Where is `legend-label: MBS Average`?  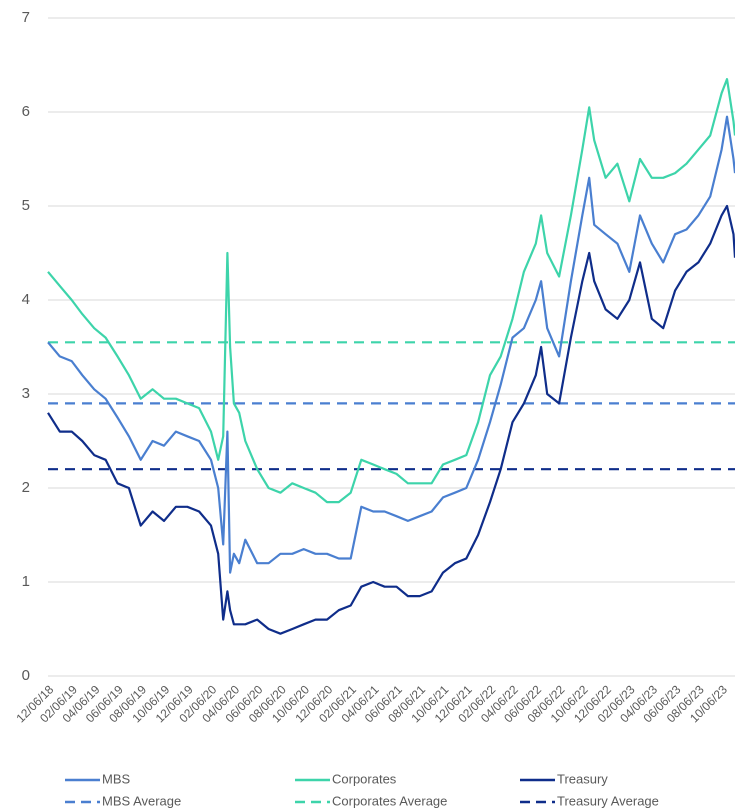
legend-label: MBS Average is located at coordinates (141, 800).